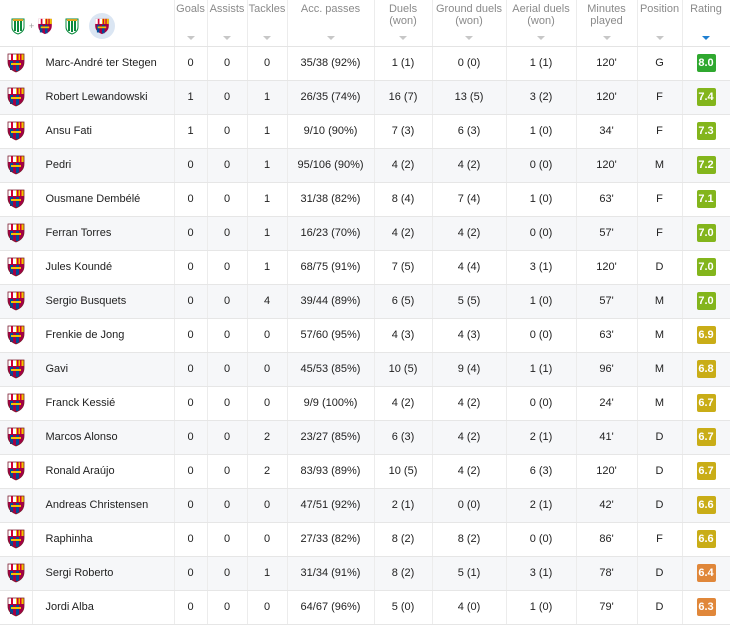  I want to click on column-header-duels: Duels (won), so click(403, 23).